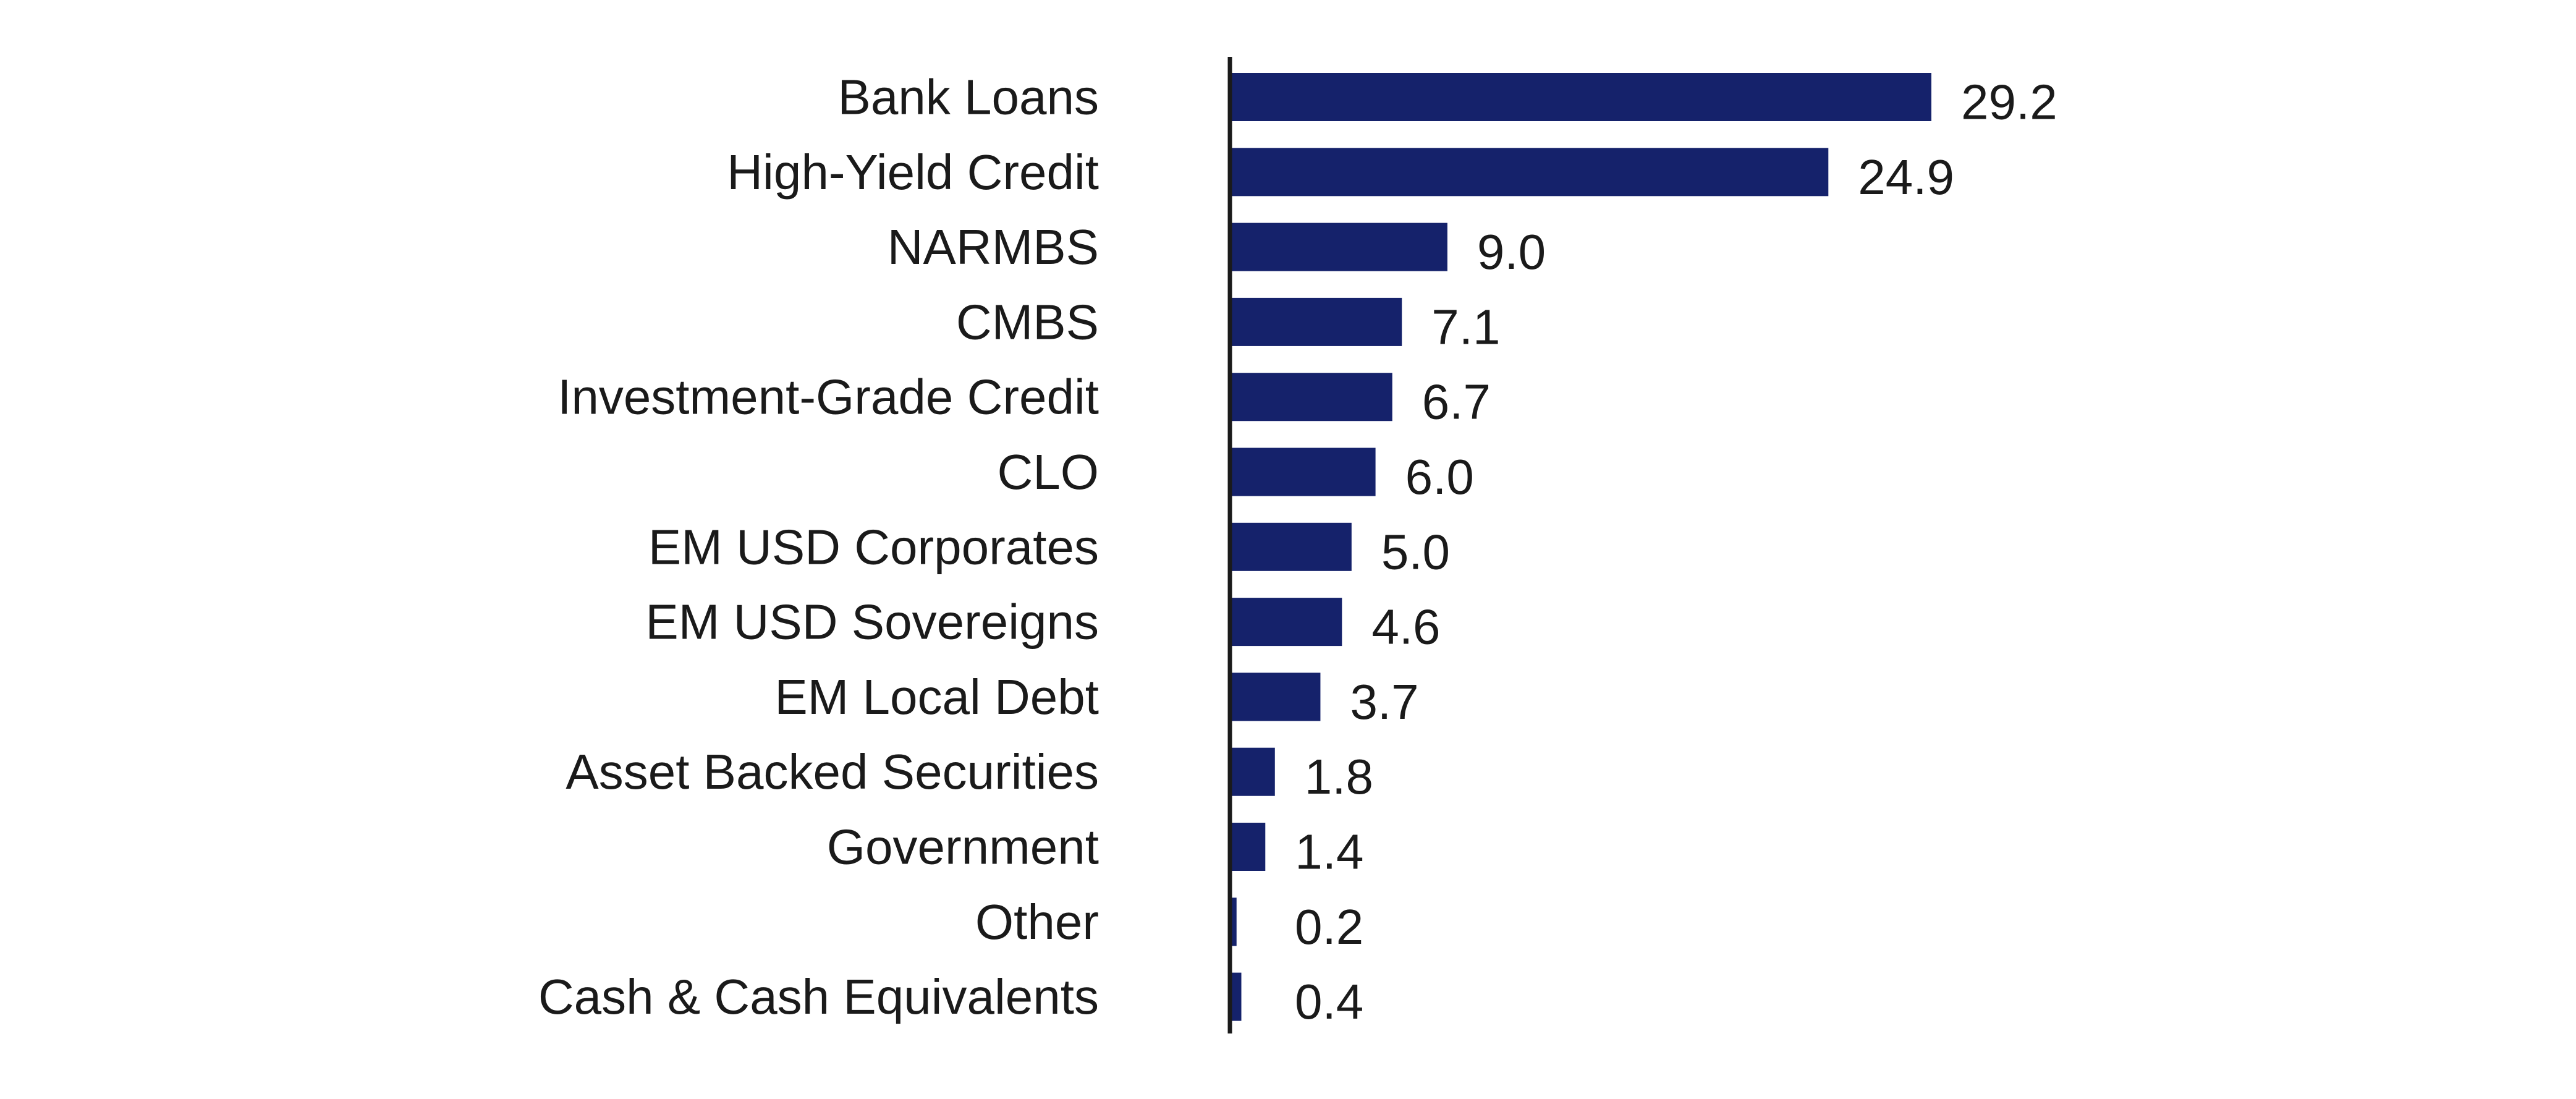 This screenshot has height=1099, width=2576. Describe the element at coordinates (1253, 772) in the screenshot. I see `bar-asset-backed-securities` at that location.